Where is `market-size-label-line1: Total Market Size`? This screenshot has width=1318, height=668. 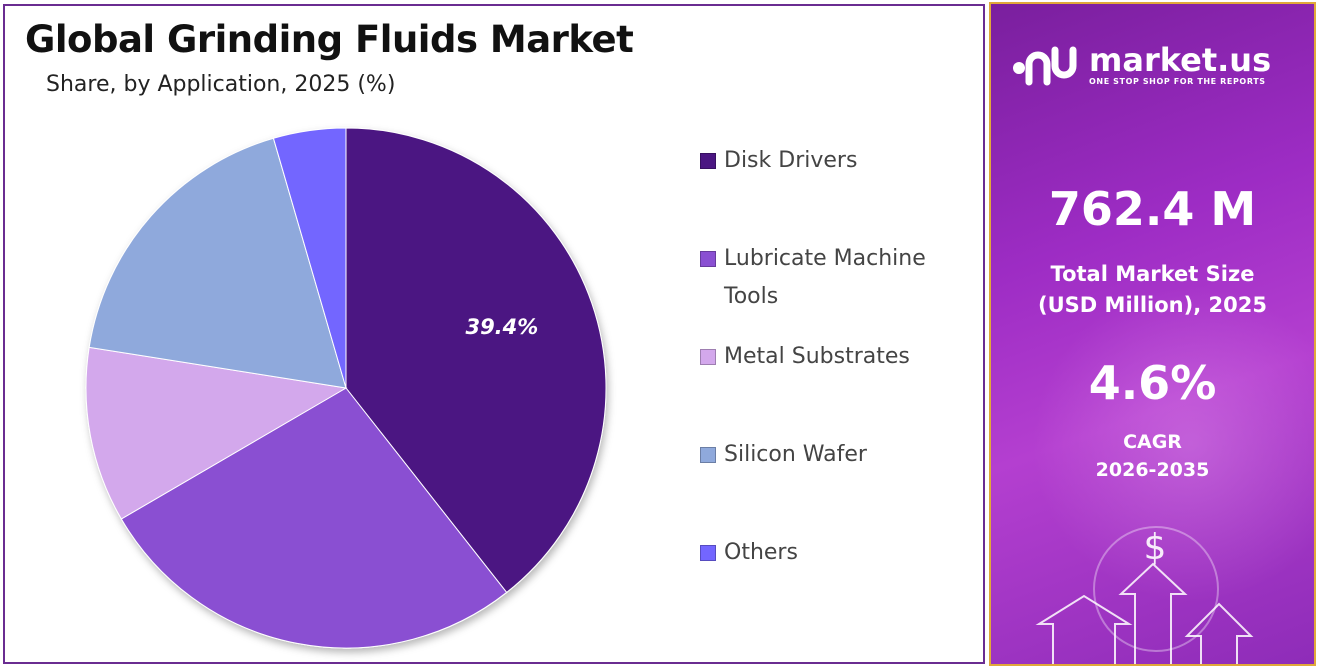 market-size-label-line1: Total Market Size is located at coordinates (1152, 274).